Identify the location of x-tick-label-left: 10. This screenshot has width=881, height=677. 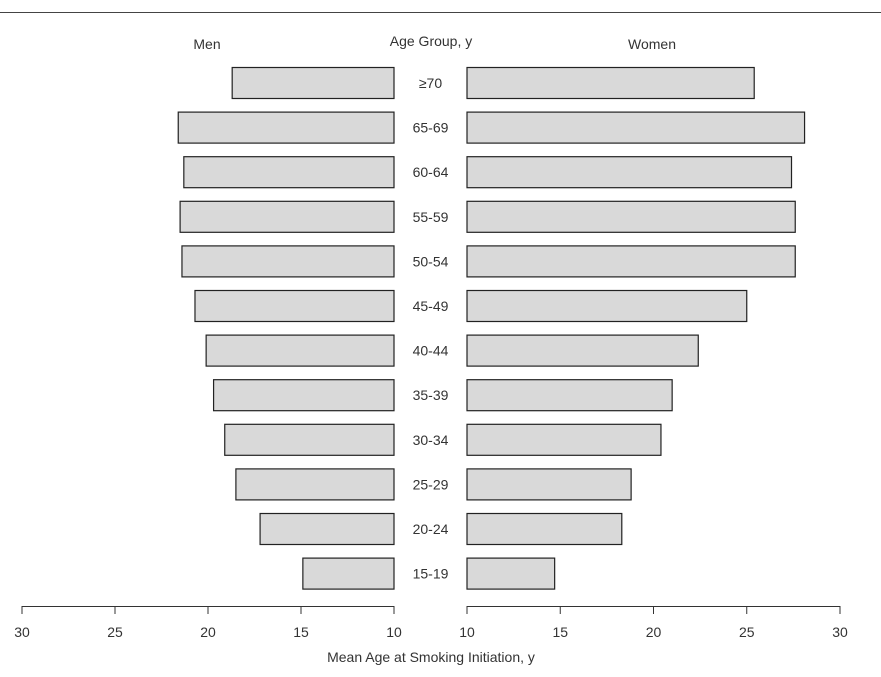
(394, 632).